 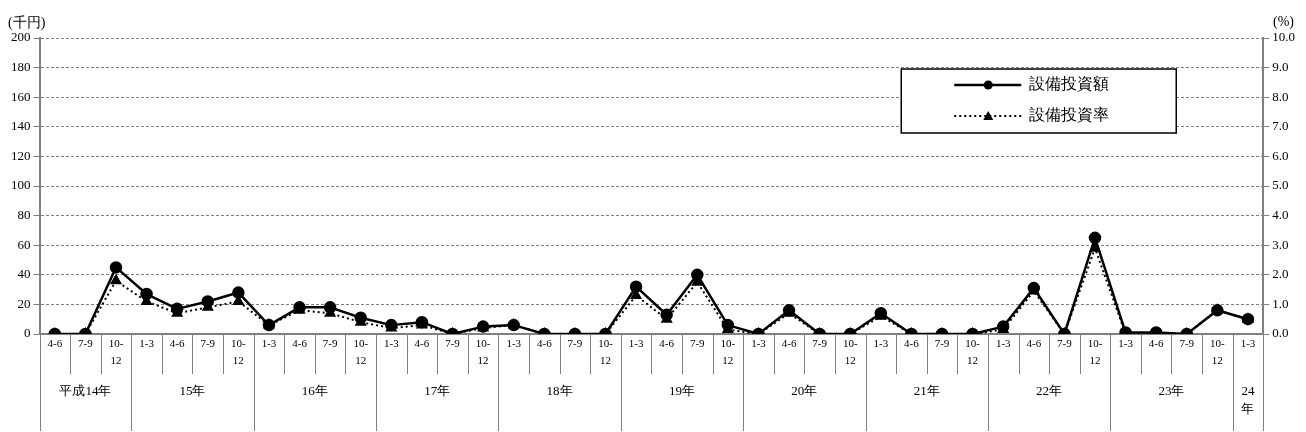 I want to click on y2-tick-label: 8.0, so click(x=1280, y=96).